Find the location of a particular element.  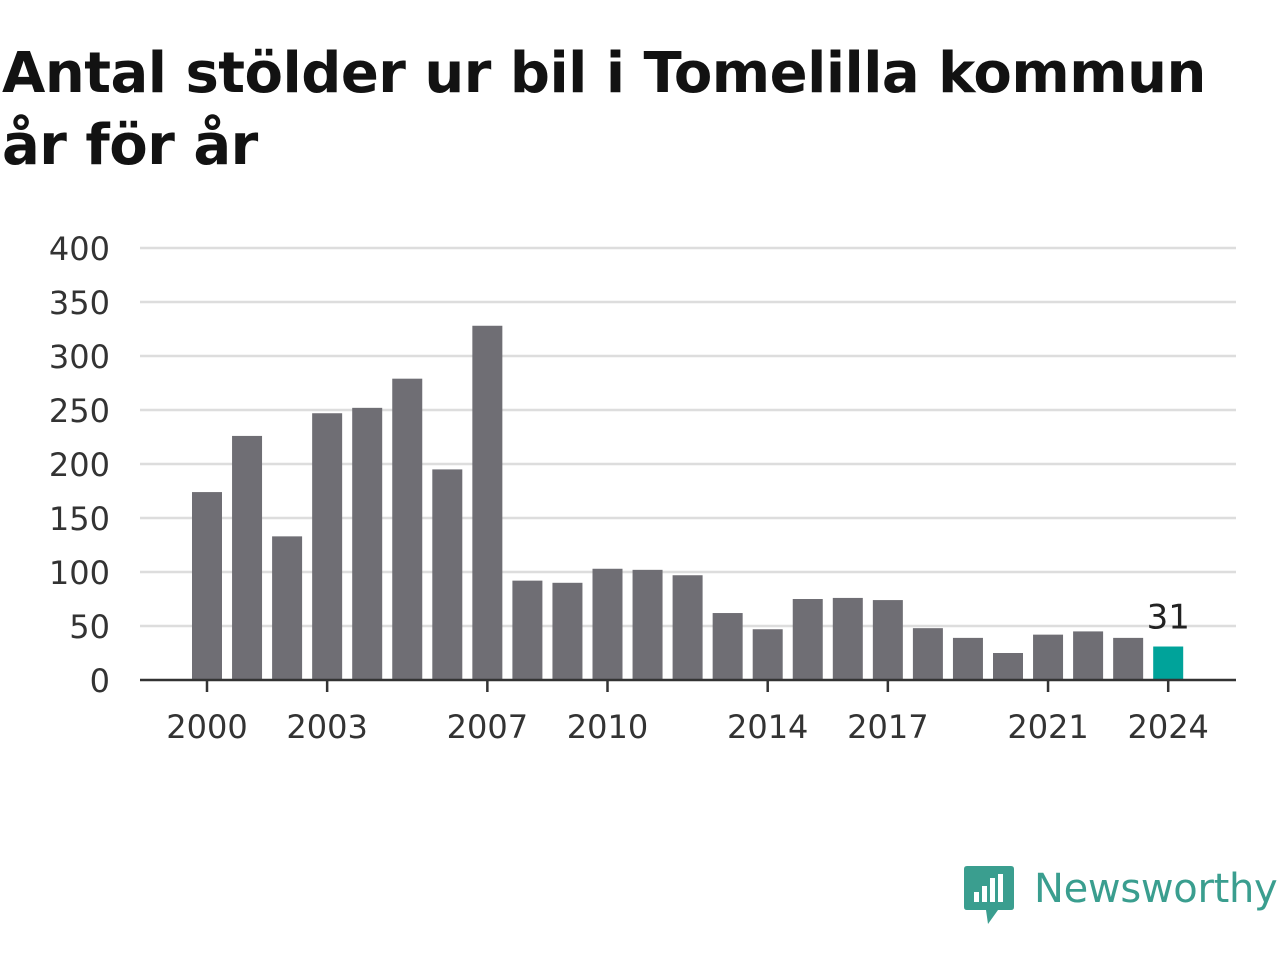

bar-2015 is located at coordinates (807, 639).